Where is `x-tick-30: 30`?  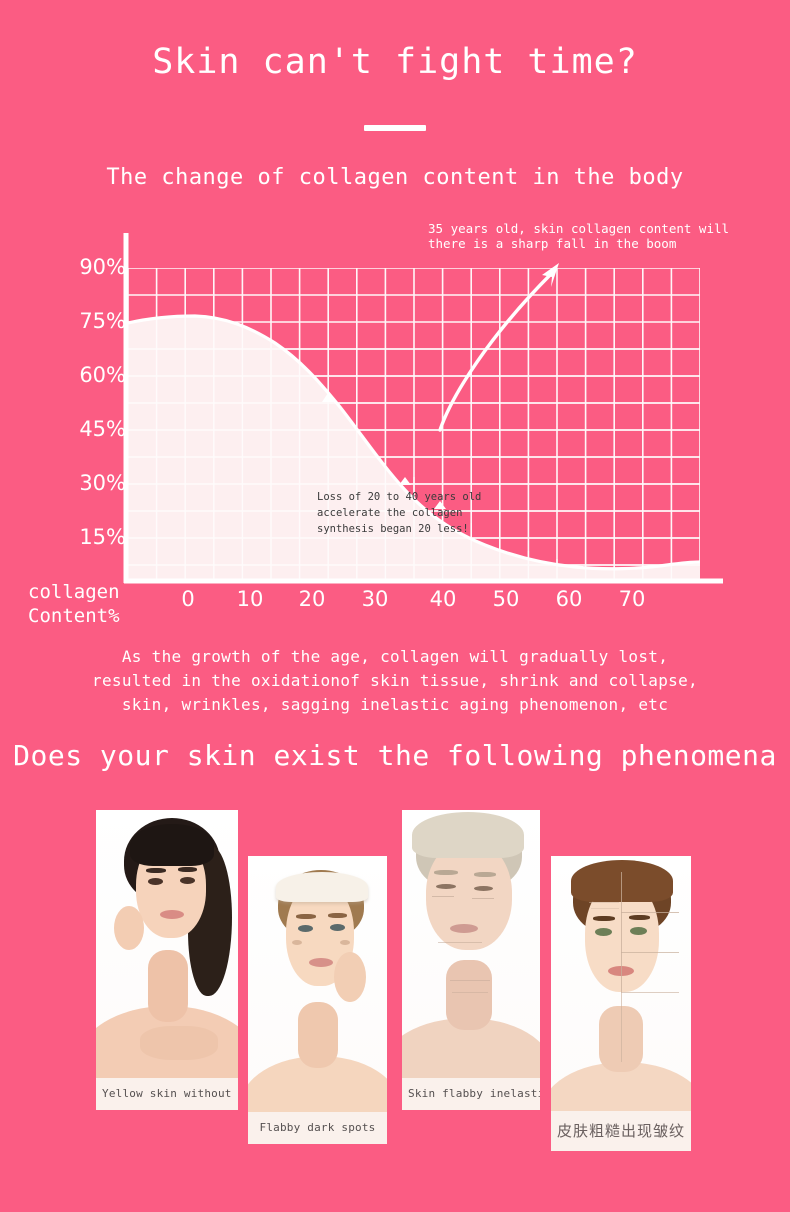
x-tick-30: 30 is located at coordinates (375, 599).